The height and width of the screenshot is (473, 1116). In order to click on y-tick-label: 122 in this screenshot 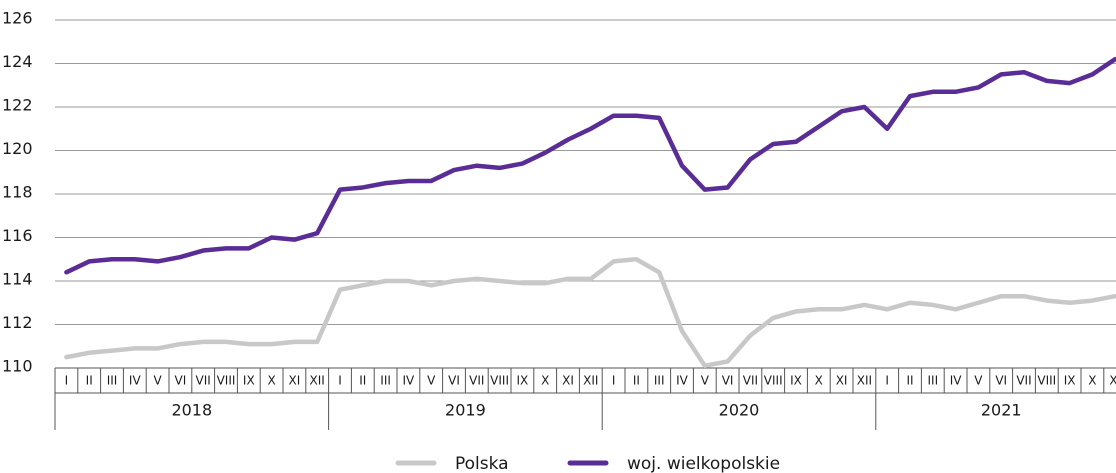, I will do `click(17, 105)`.